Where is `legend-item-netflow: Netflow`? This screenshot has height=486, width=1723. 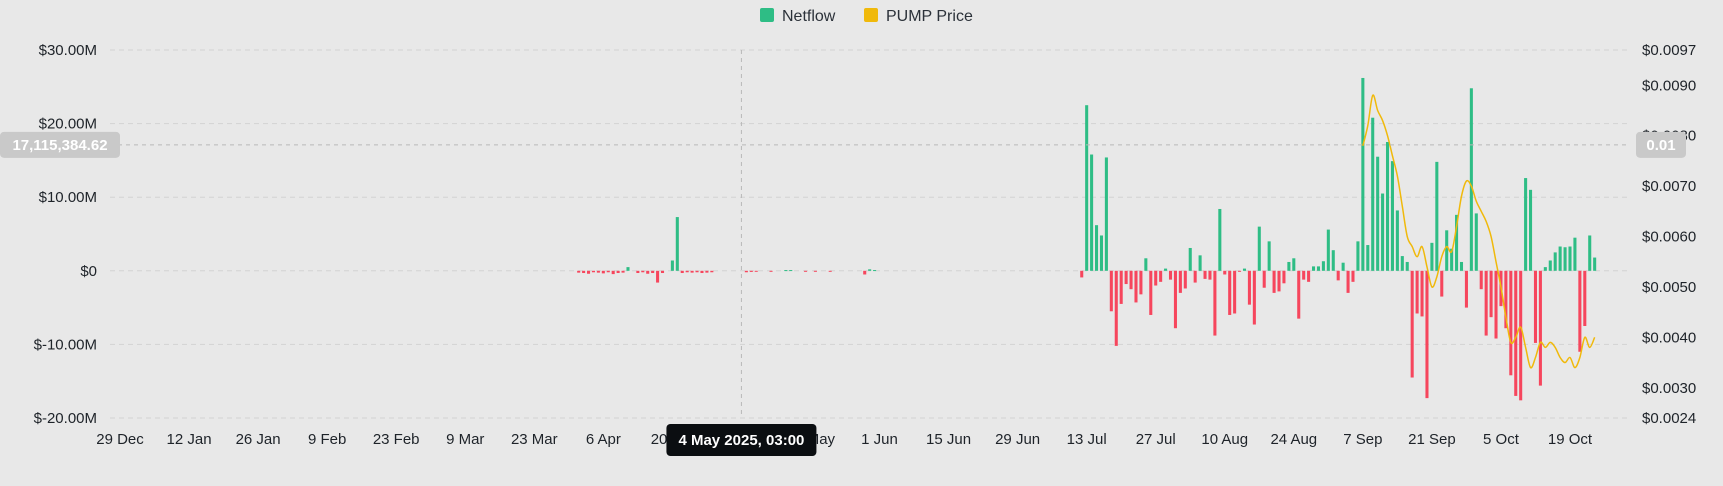
legend-item-netflow: Netflow is located at coordinates (798, 16).